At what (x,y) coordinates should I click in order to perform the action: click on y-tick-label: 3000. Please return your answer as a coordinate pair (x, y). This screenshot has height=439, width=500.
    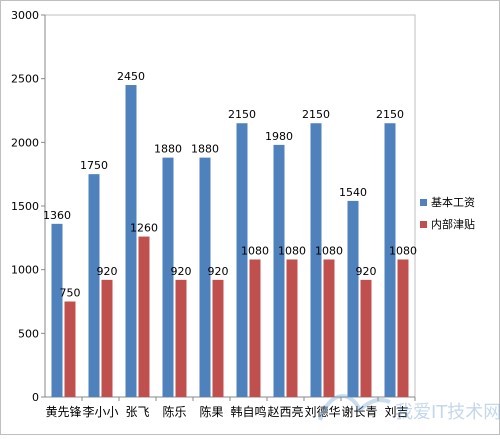
    Looking at the image, I should click on (25, 15).